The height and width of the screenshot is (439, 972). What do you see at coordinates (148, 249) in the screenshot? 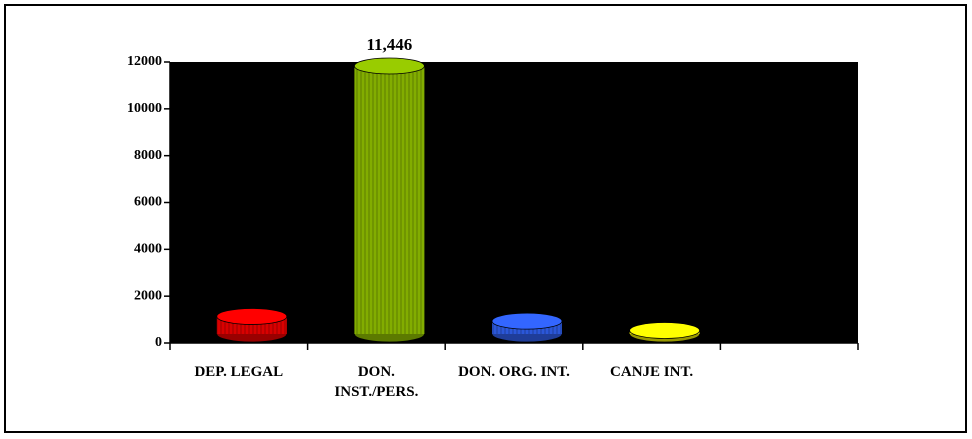
I see `y-tick-label: 4000` at bounding box center [148, 249].